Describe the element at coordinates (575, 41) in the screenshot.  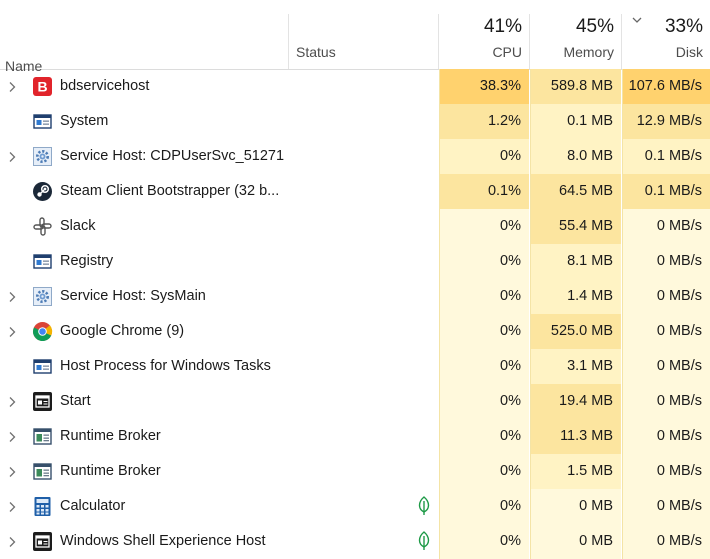
I see `memory-column-header: 45% Memory` at that location.